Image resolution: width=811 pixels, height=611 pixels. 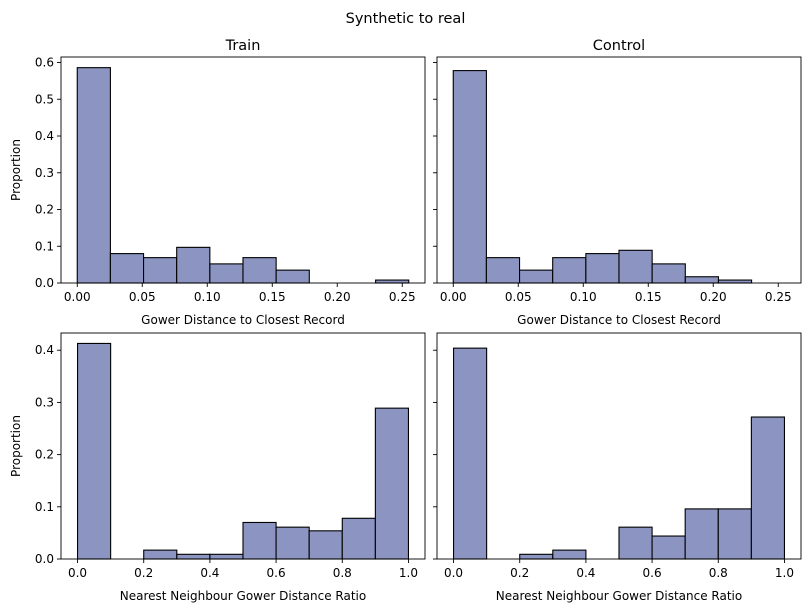 What do you see at coordinates (243, 46) in the screenshot?
I see `panel-title: Train` at bounding box center [243, 46].